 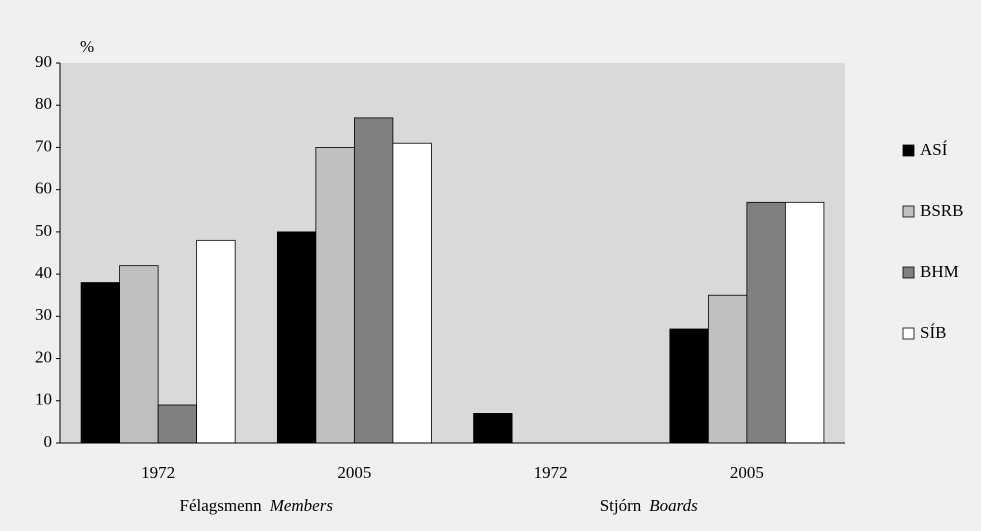 What do you see at coordinates (941, 210) in the screenshot?
I see `legend-label: BSRB` at bounding box center [941, 210].